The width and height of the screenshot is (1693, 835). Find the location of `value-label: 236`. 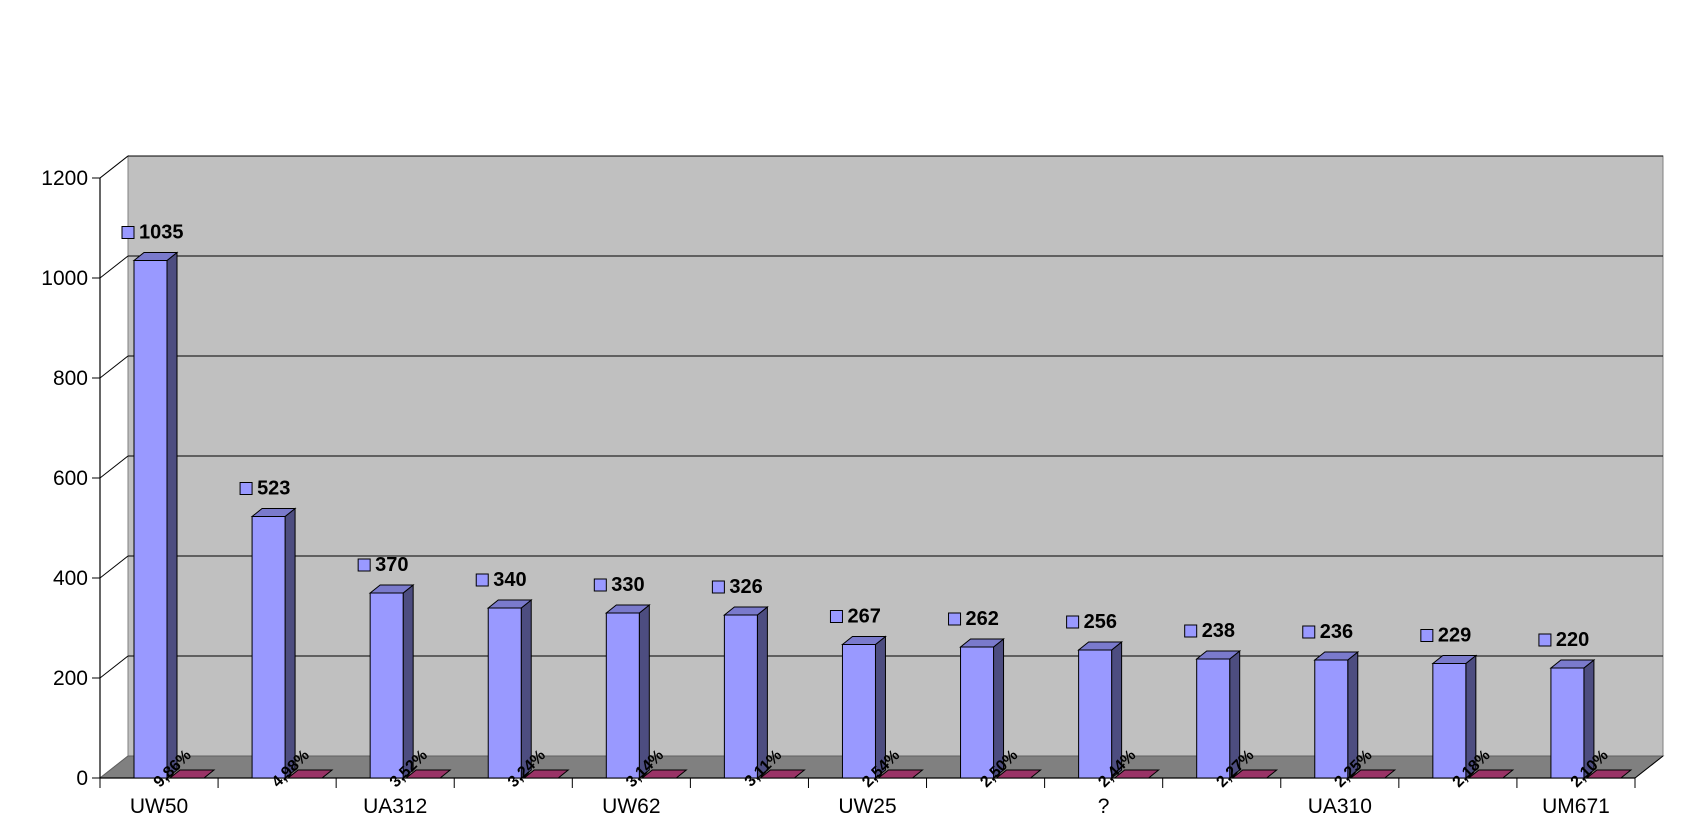

value-label: 236 is located at coordinates (1336, 632).